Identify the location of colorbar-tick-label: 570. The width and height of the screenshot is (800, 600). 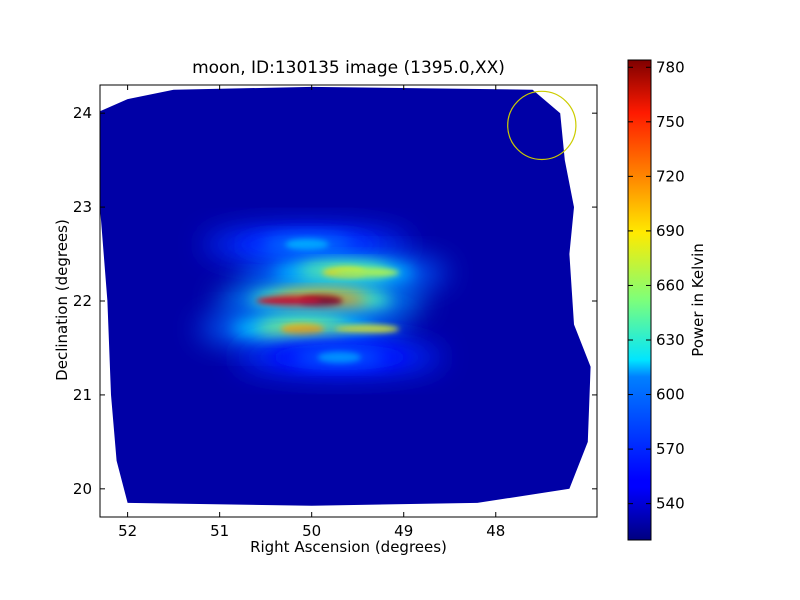
(670, 449).